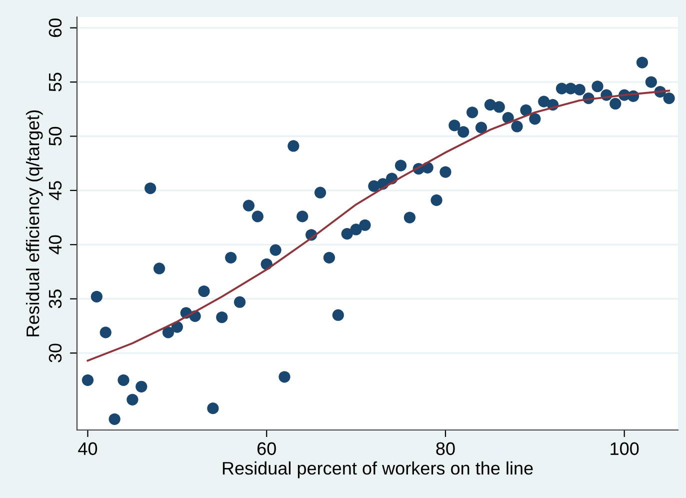 The width and height of the screenshot is (686, 498). What do you see at coordinates (55, 299) in the screenshot?
I see `y-tick-label: 35` at bounding box center [55, 299].